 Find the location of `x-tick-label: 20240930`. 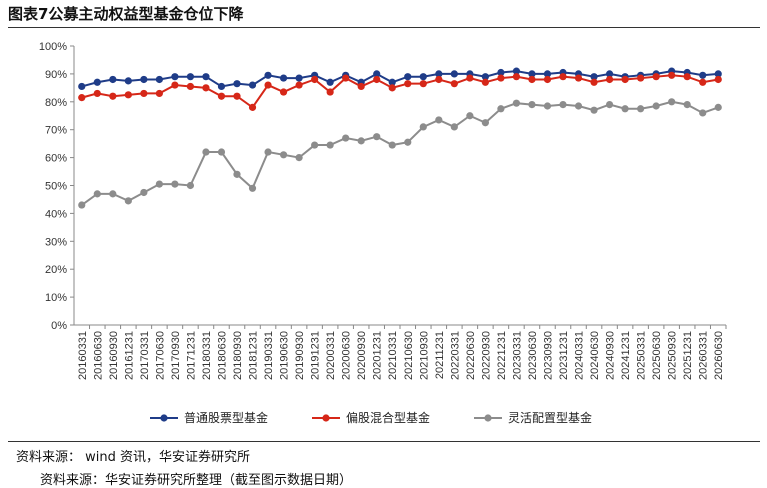

x-tick-label: 20240930 is located at coordinates (611, 355).